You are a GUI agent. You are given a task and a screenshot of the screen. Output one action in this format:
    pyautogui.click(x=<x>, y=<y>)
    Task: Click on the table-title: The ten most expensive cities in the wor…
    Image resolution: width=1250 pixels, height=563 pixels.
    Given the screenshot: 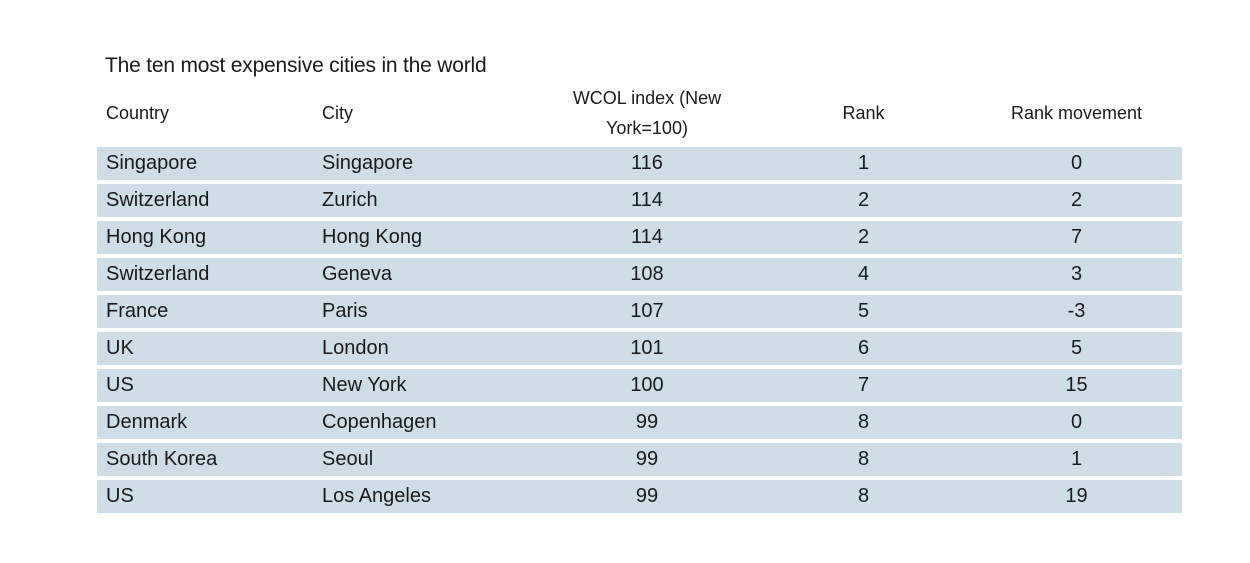 What is the action you would take?
    pyautogui.click(x=296, y=65)
    